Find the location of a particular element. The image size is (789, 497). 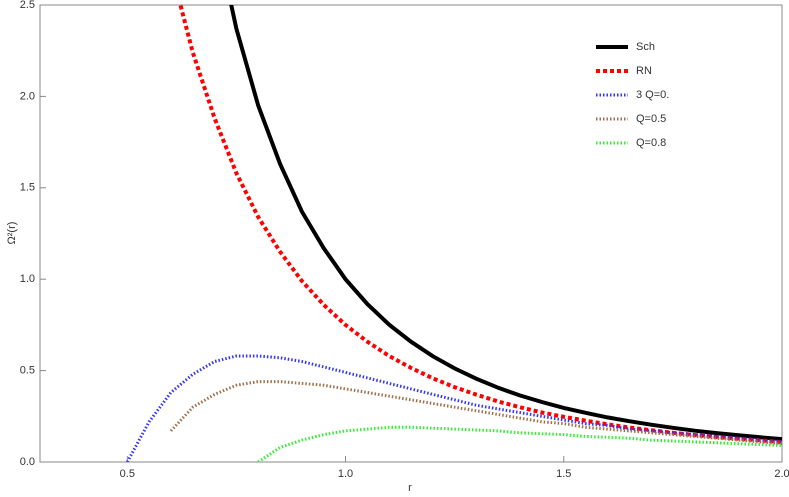

legend-label: Q=0.5 is located at coordinates (651, 119).